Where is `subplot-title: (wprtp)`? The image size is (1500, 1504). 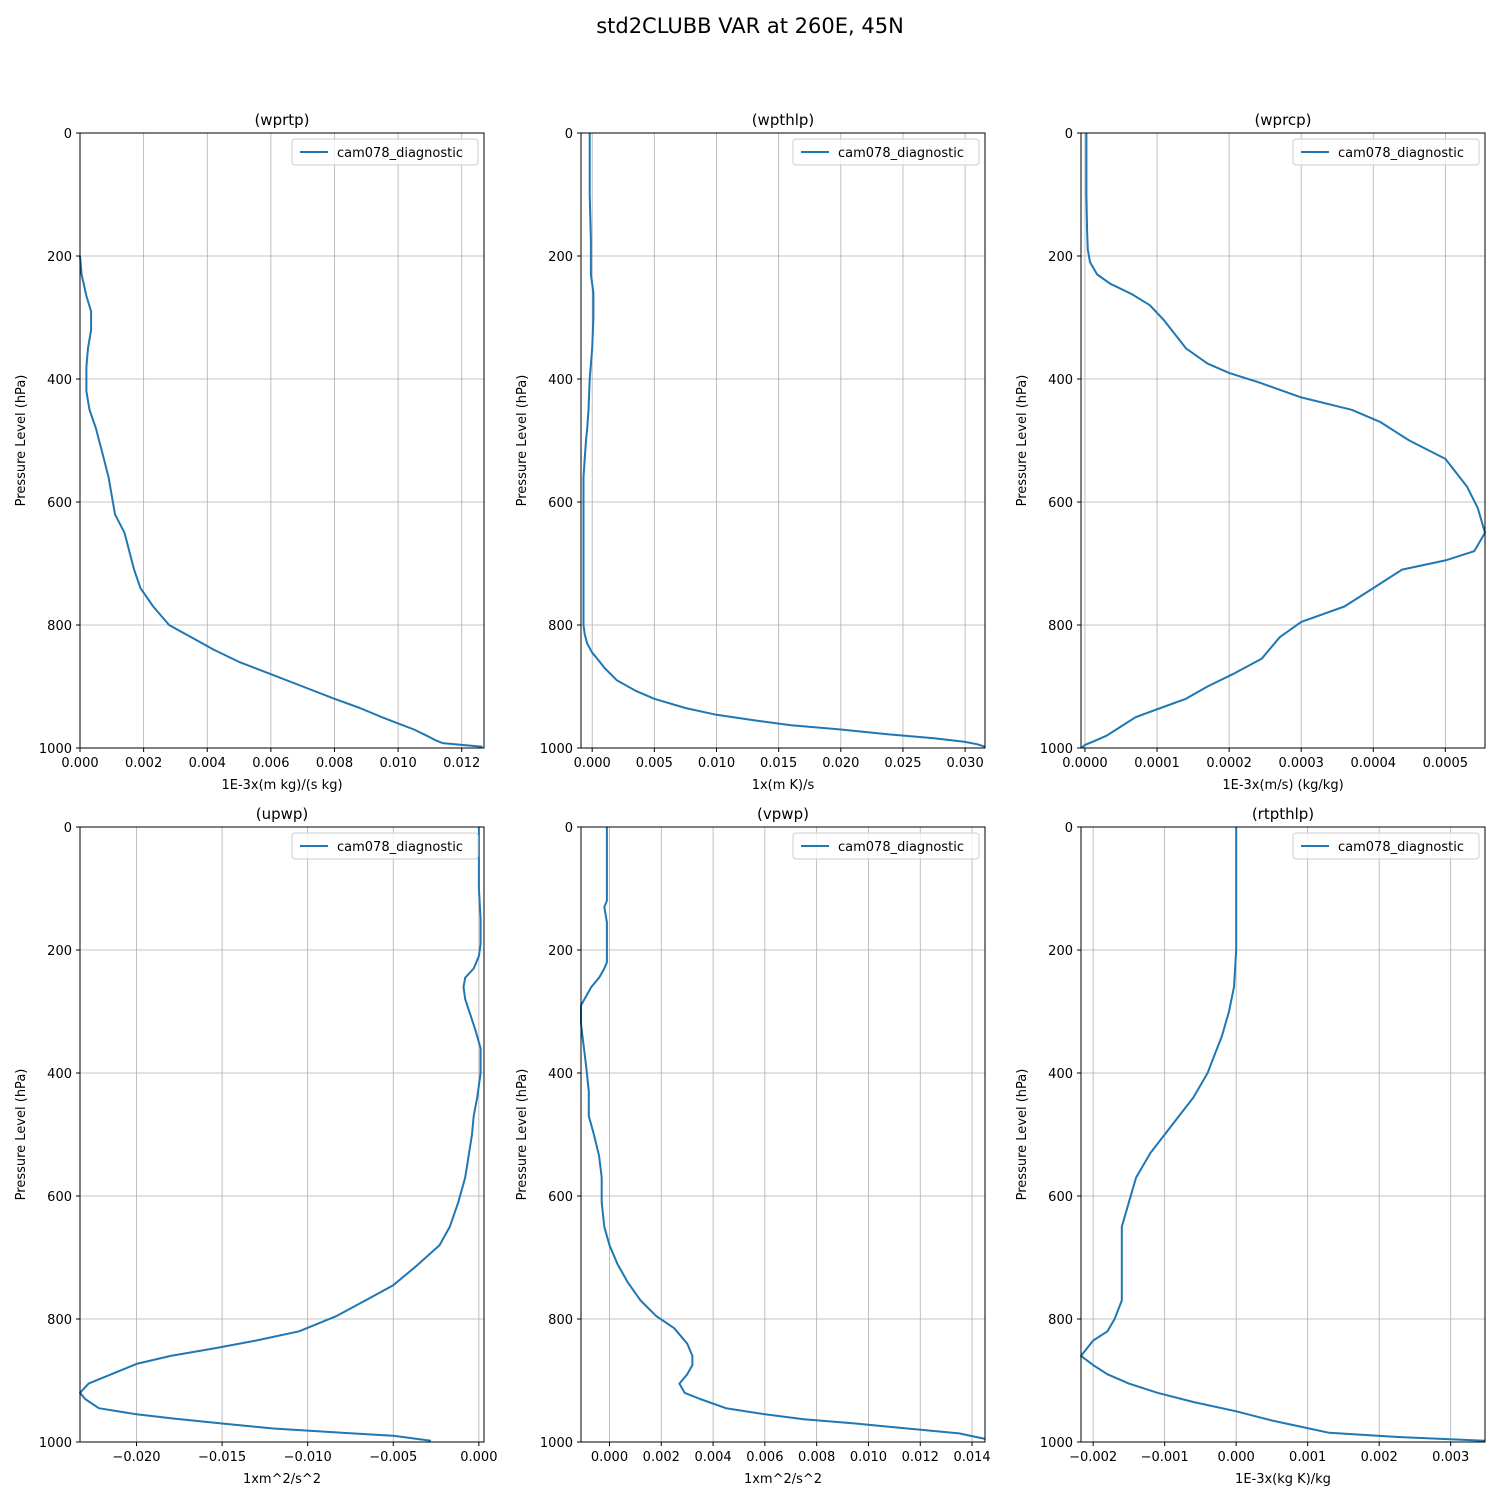 subplot-title: (wprtp) is located at coordinates (281, 120).